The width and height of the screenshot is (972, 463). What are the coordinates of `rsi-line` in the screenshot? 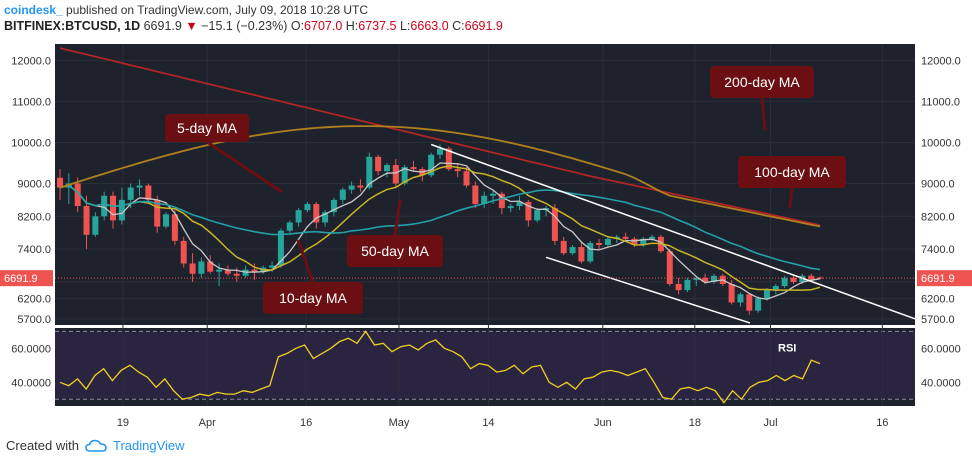 It's located at (440, 367).